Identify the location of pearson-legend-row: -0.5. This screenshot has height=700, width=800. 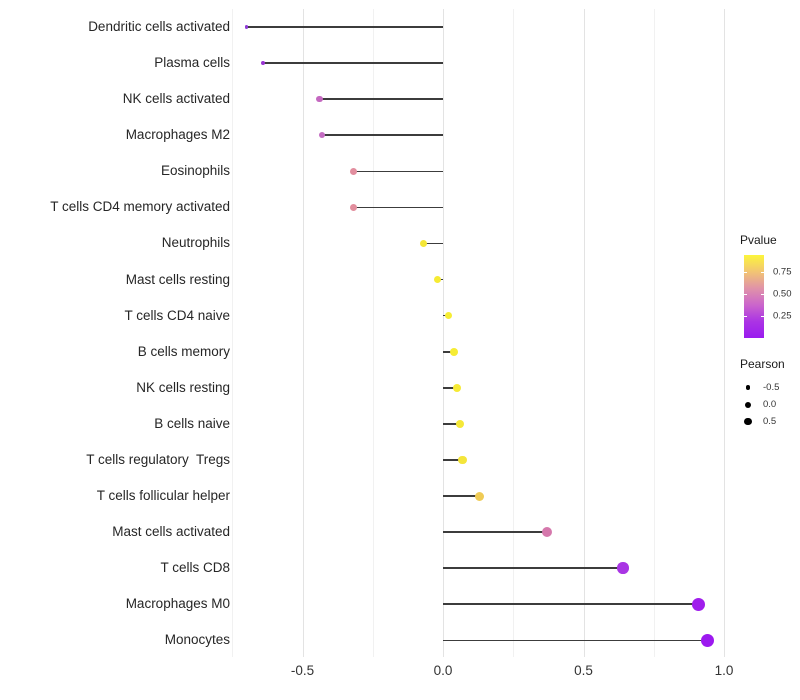
(770, 387).